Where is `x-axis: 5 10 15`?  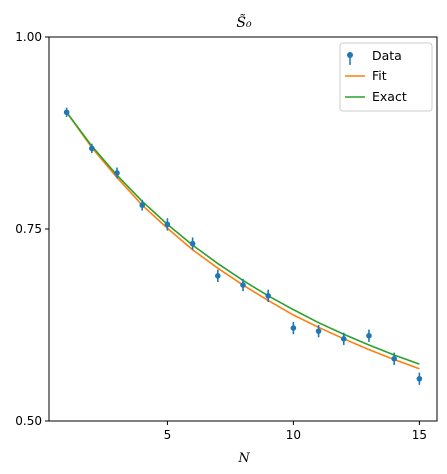 x-axis: 5 10 15 is located at coordinates (295, 431).